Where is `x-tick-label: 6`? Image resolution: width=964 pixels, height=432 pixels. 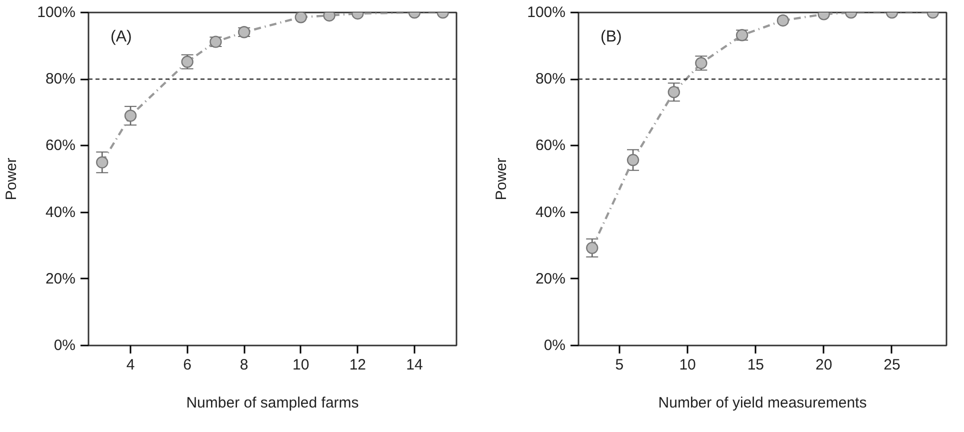
x-tick-label: 6 is located at coordinates (187, 365).